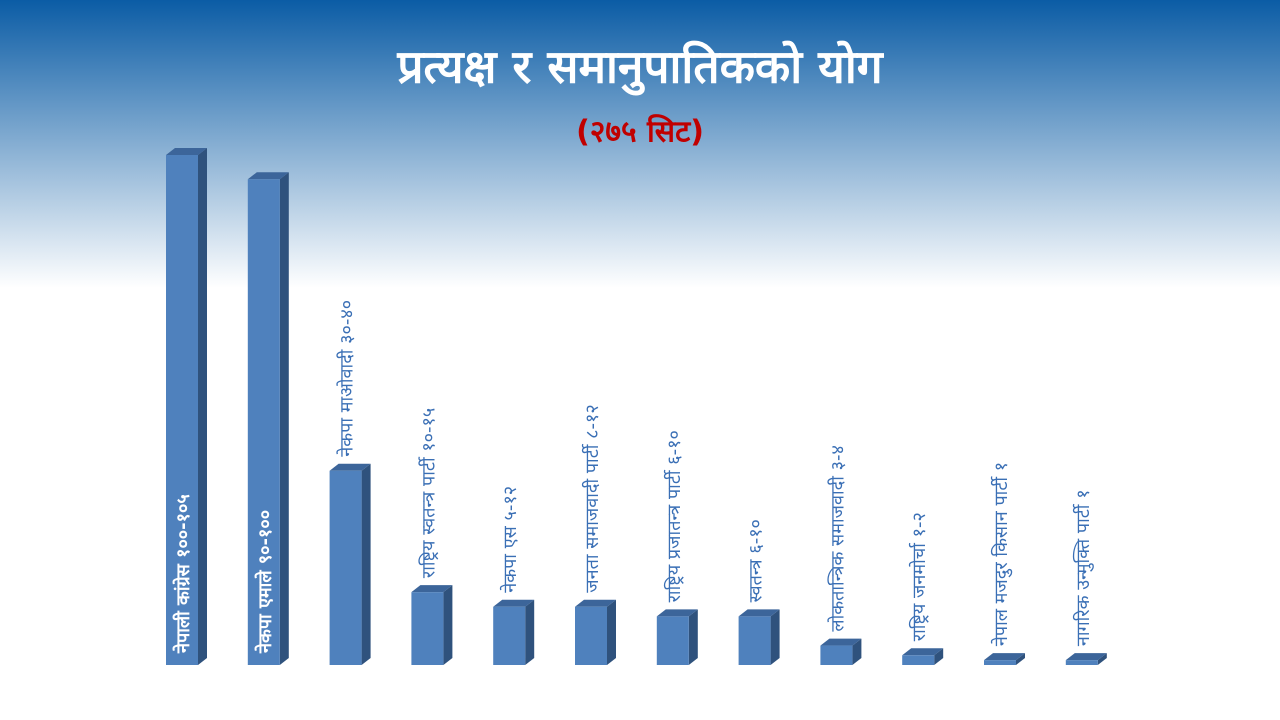  What do you see at coordinates (640, 68) in the screenshot?
I see `chart-title: प्रत्यक्ष र समानुपातिकको योग` at bounding box center [640, 68].